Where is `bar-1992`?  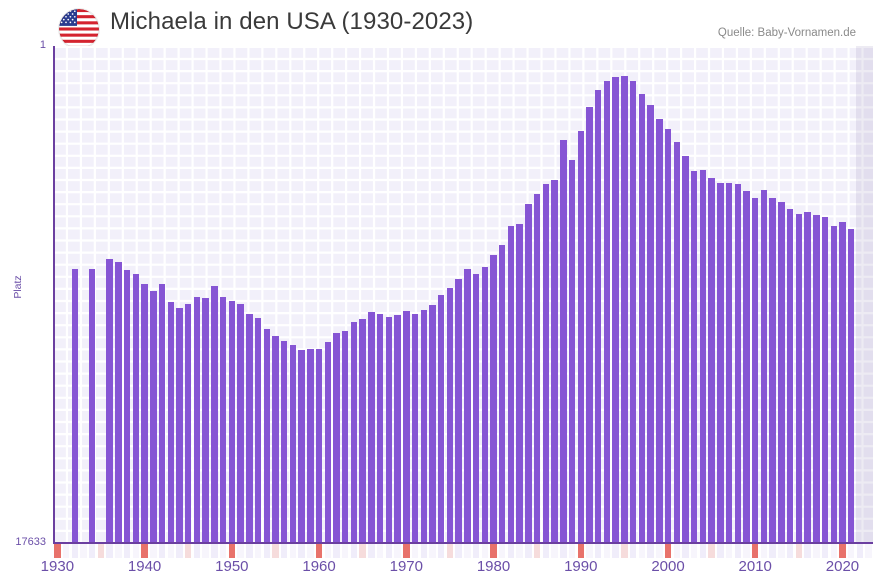
bar-1992 is located at coordinates (598, 316).